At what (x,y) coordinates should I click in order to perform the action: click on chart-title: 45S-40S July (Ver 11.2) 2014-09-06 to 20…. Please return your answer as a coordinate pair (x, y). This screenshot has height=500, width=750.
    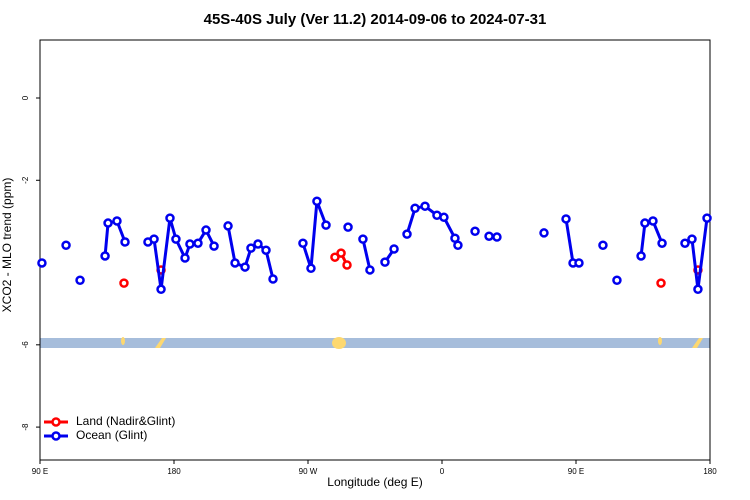
    Looking at the image, I should click on (375, 19).